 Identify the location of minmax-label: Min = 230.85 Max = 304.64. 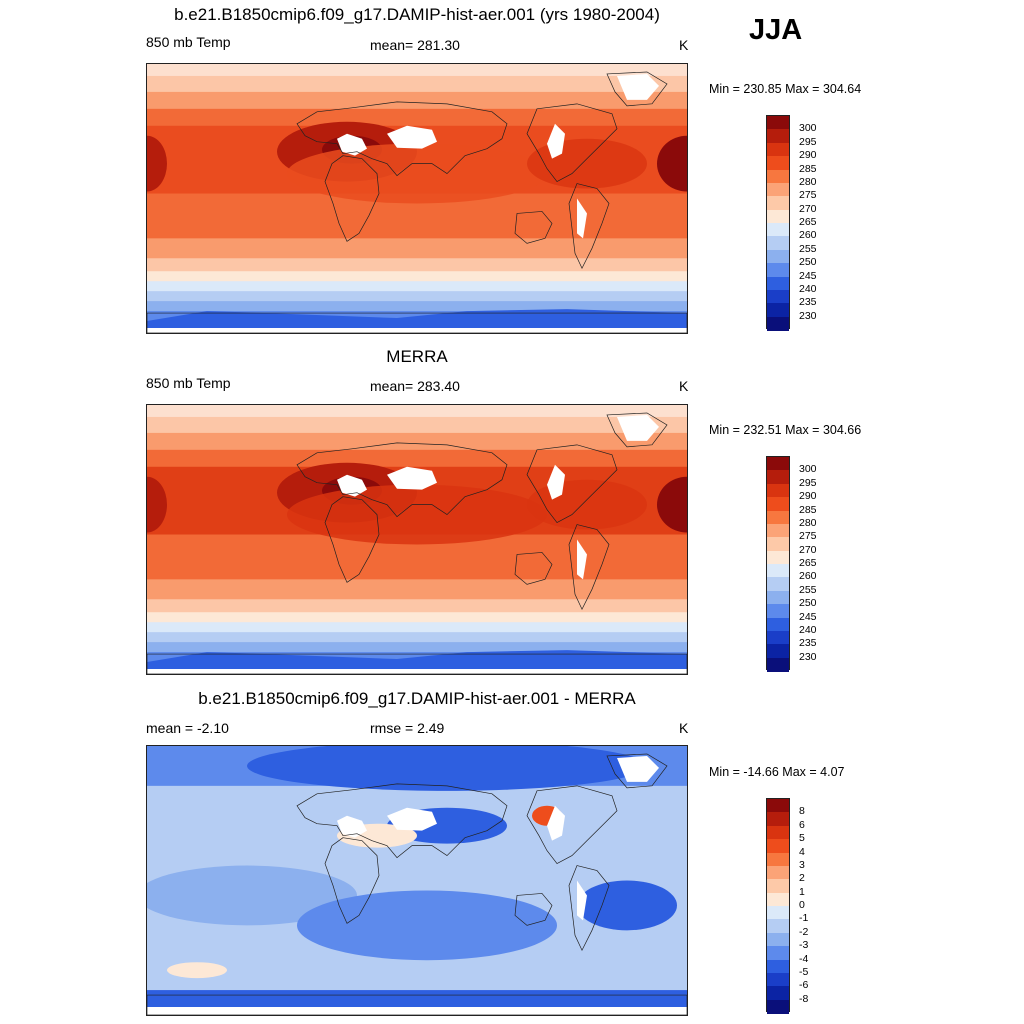
(785, 89).